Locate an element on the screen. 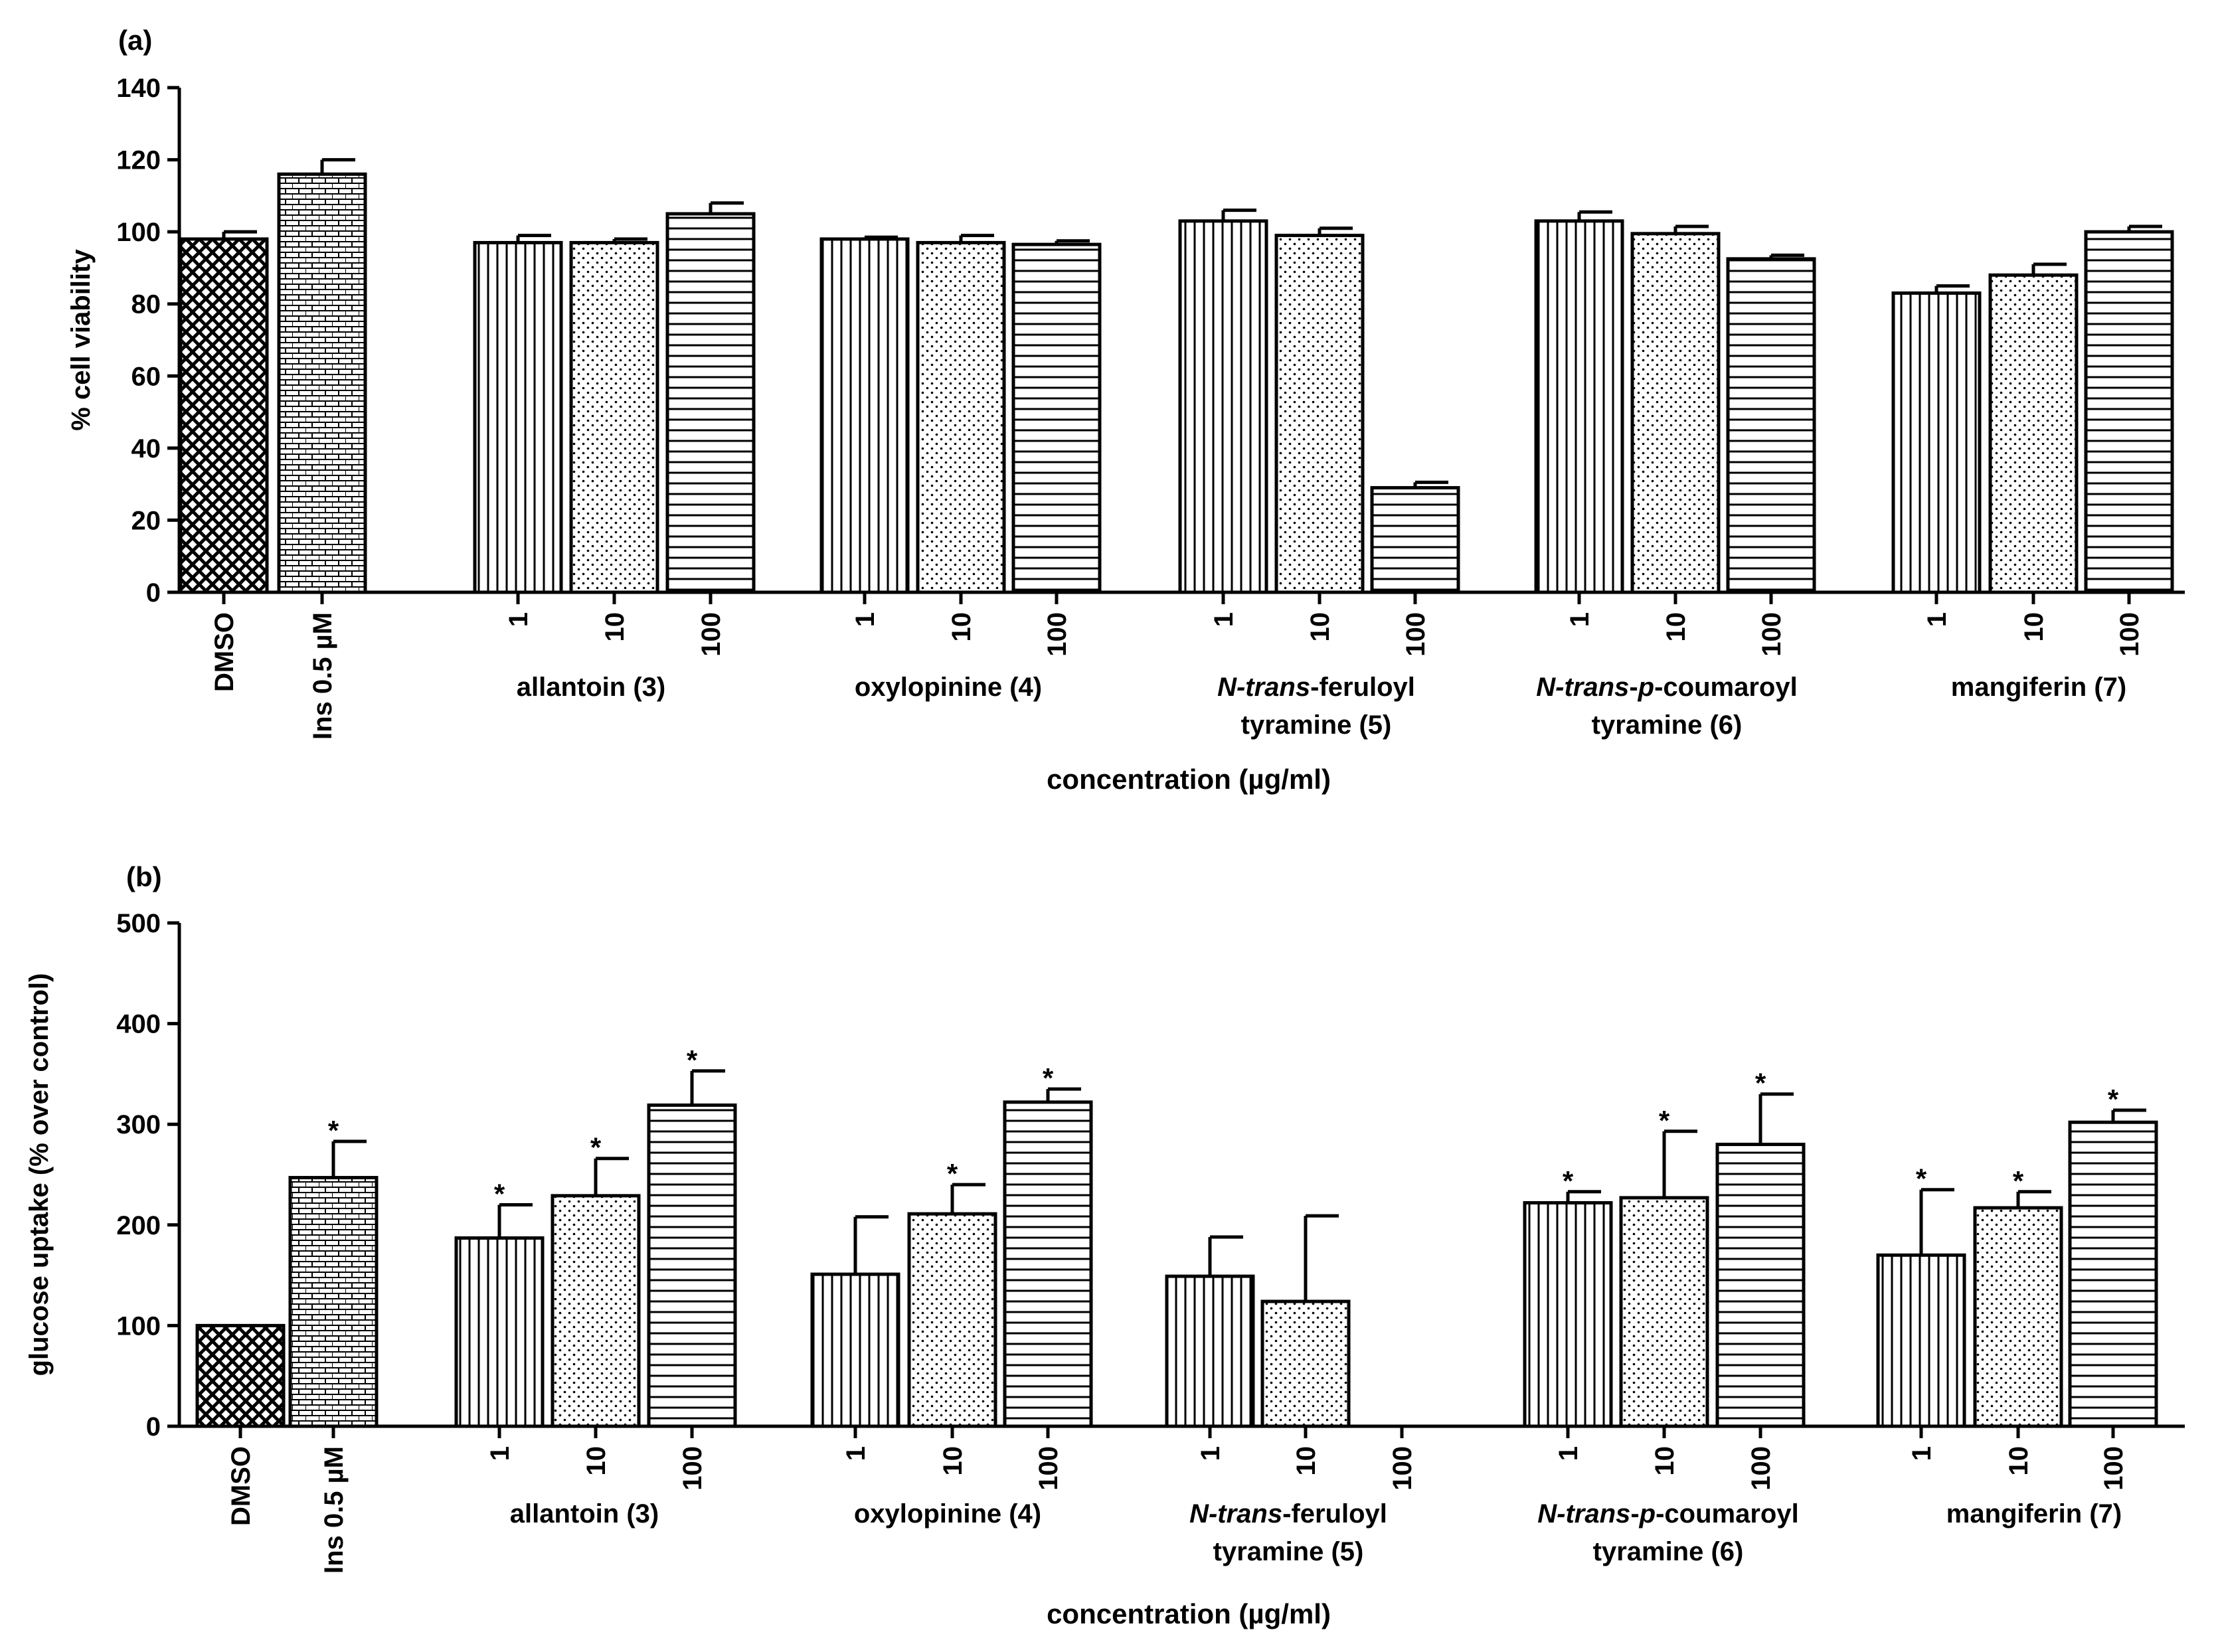 The width and height of the screenshot is (2220, 1652). y-tick-label: 140 is located at coordinates (138, 88).